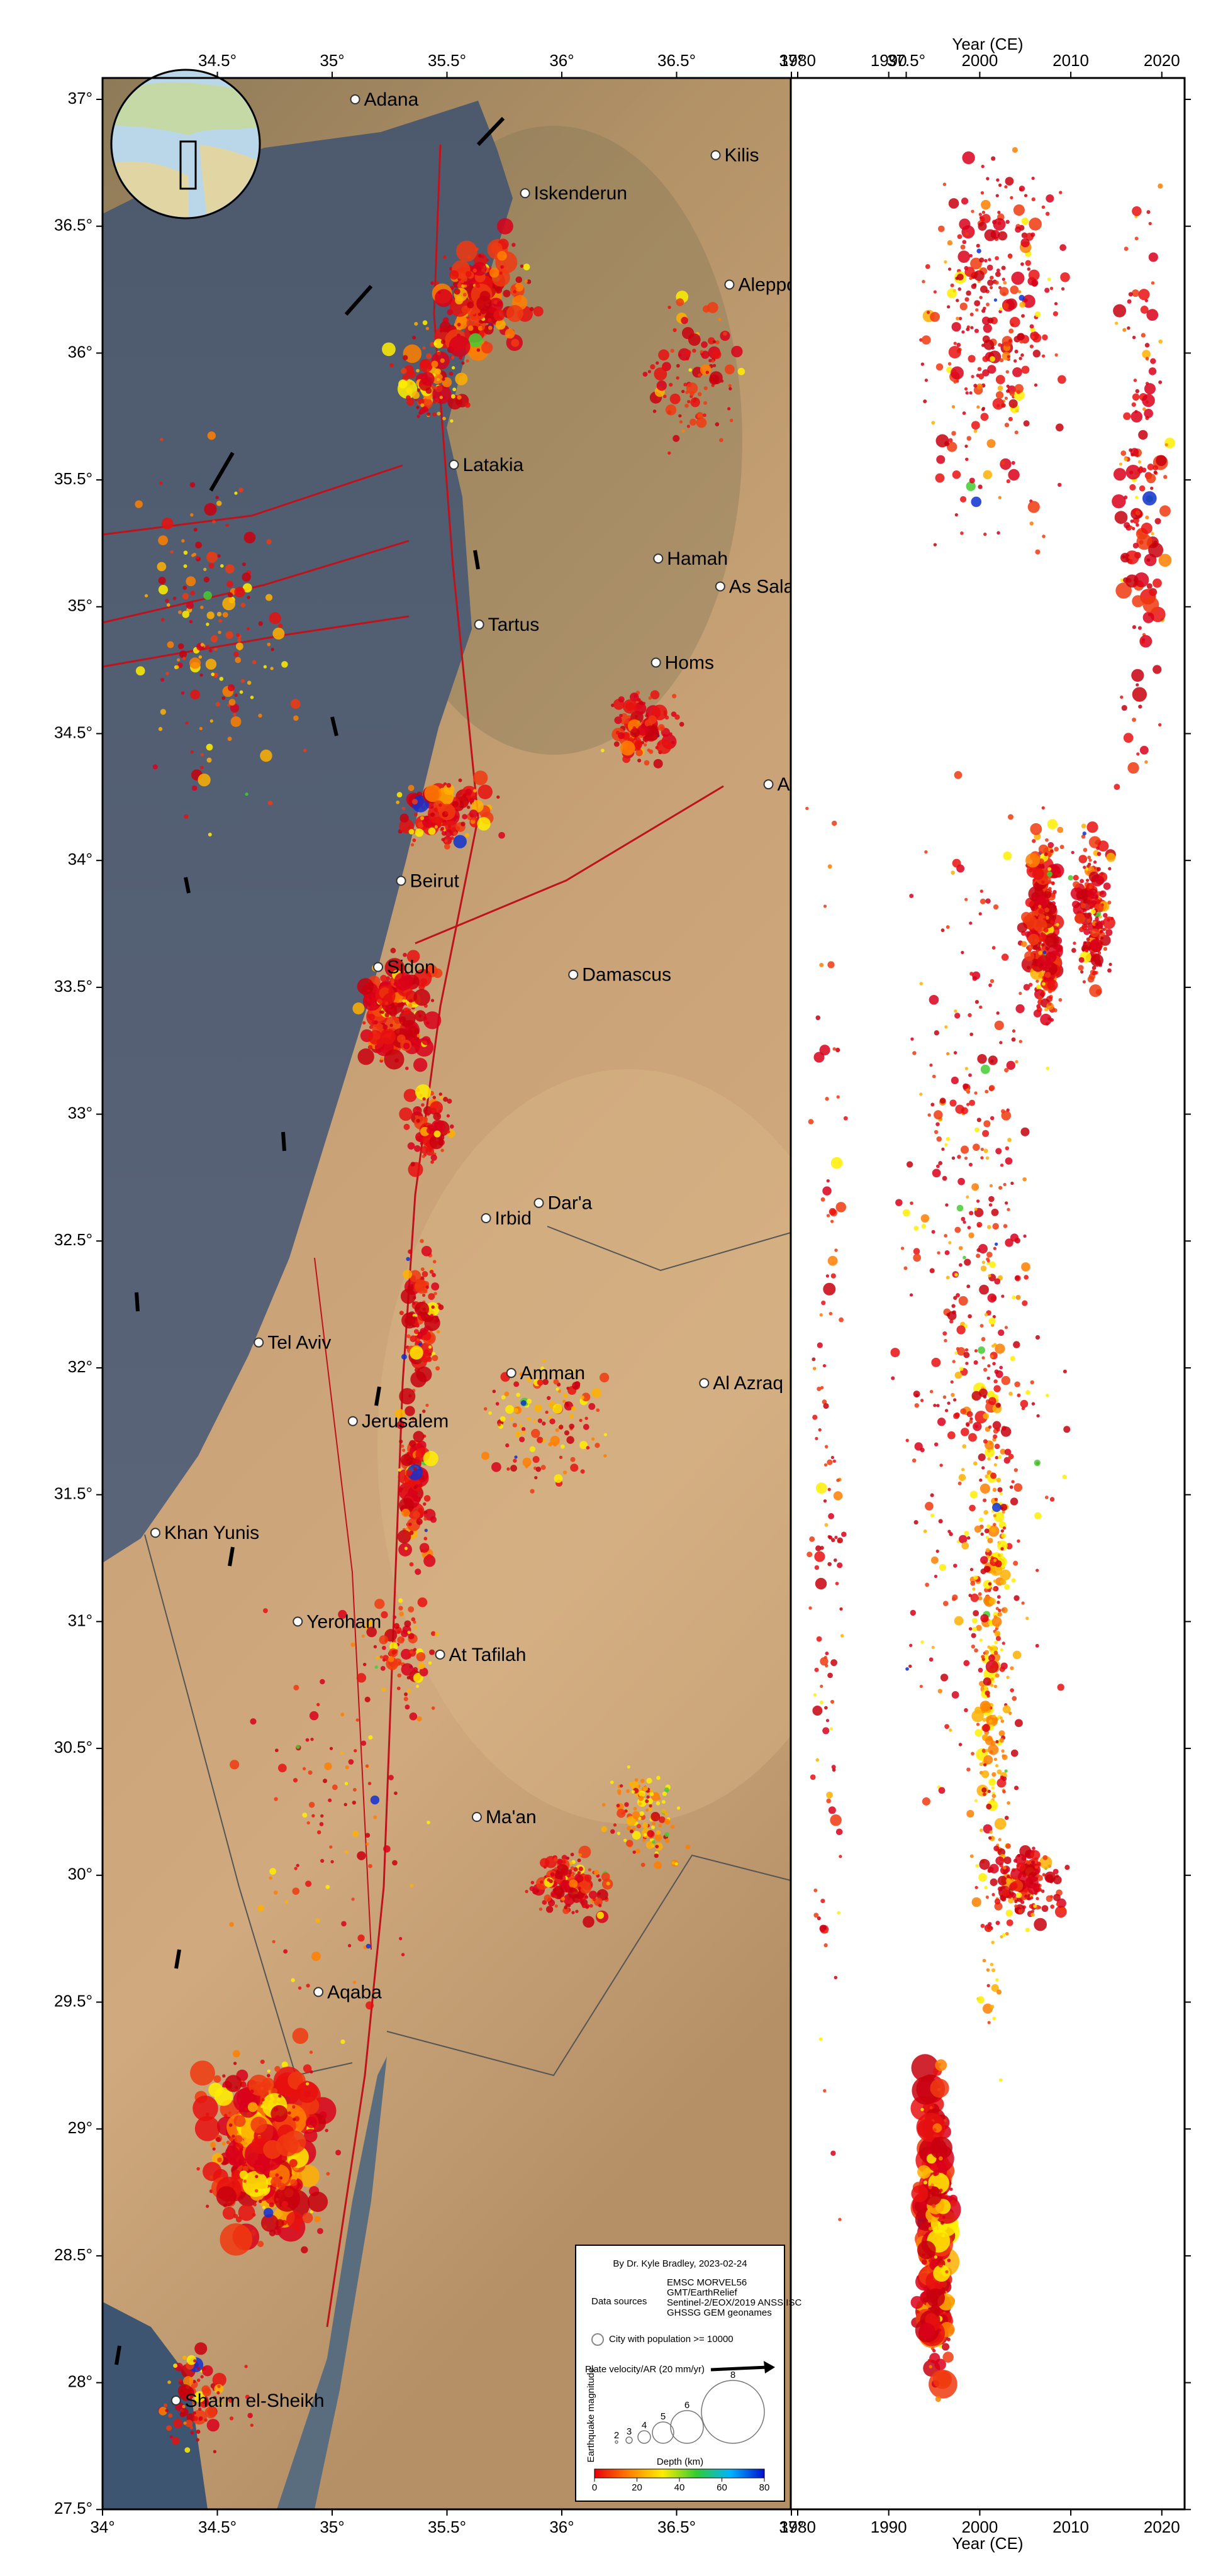 The height and width of the screenshot is (2576, 1228). What do you see at coordinates (768, 784) in the screenshot?
I see `city-marker` at bounding box center [768, 784].